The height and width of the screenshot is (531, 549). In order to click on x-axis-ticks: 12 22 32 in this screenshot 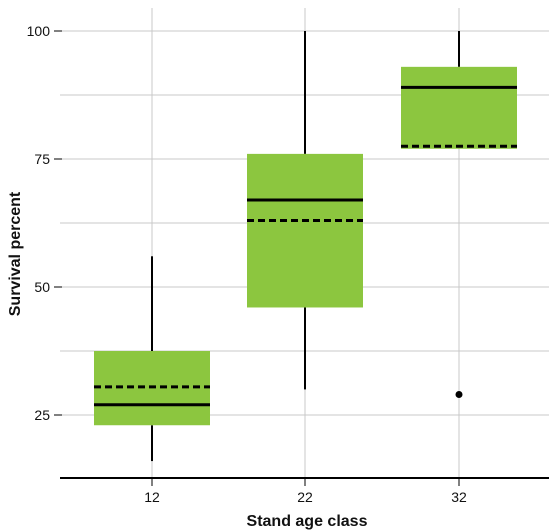, I will do `click(305, 491)`.